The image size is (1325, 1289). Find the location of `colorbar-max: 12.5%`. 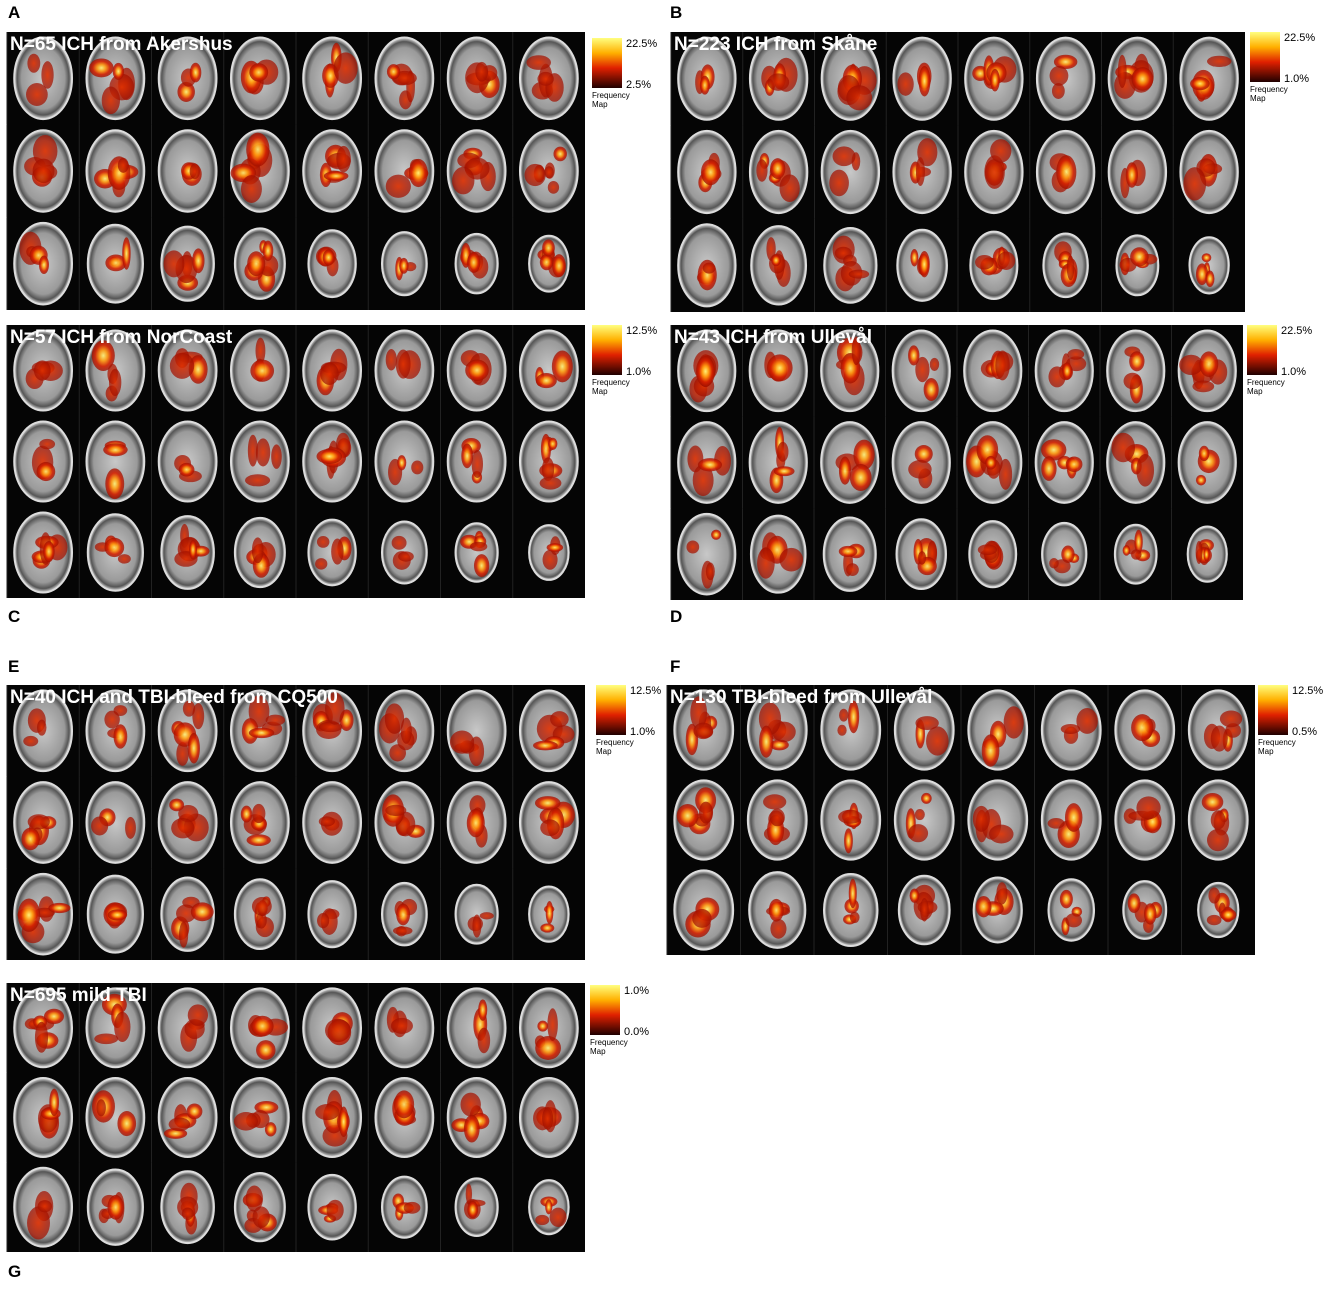

colorbar-max: 12.5% is located at coordinates (641, 331).